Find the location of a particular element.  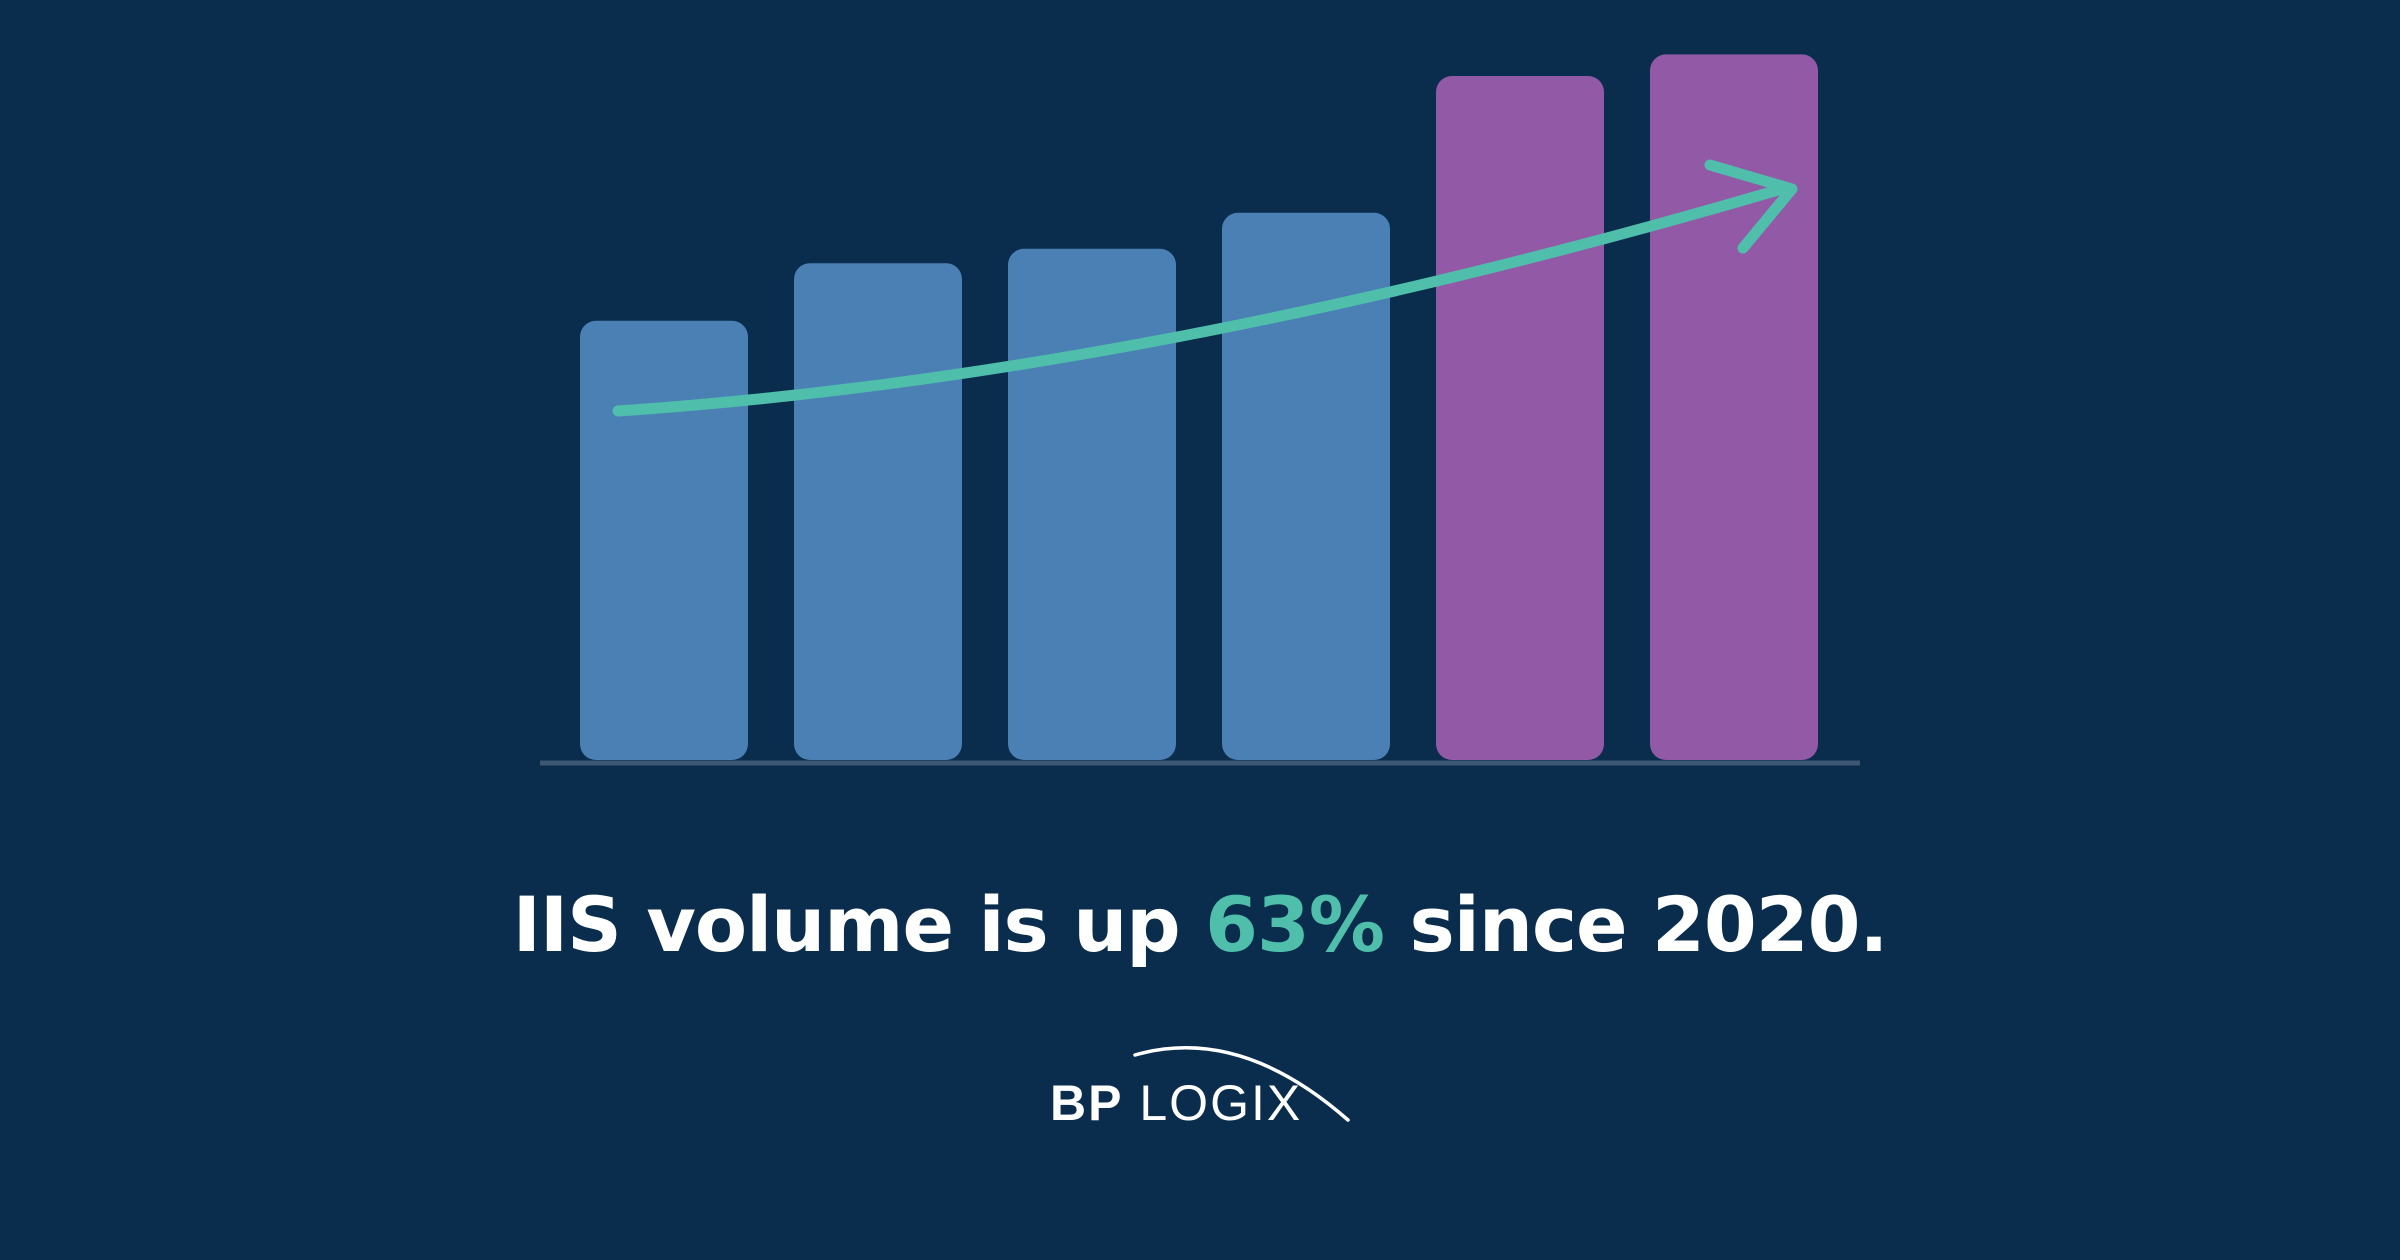

headline-suffix: since 2020. is located at coordinates (1636, 924).